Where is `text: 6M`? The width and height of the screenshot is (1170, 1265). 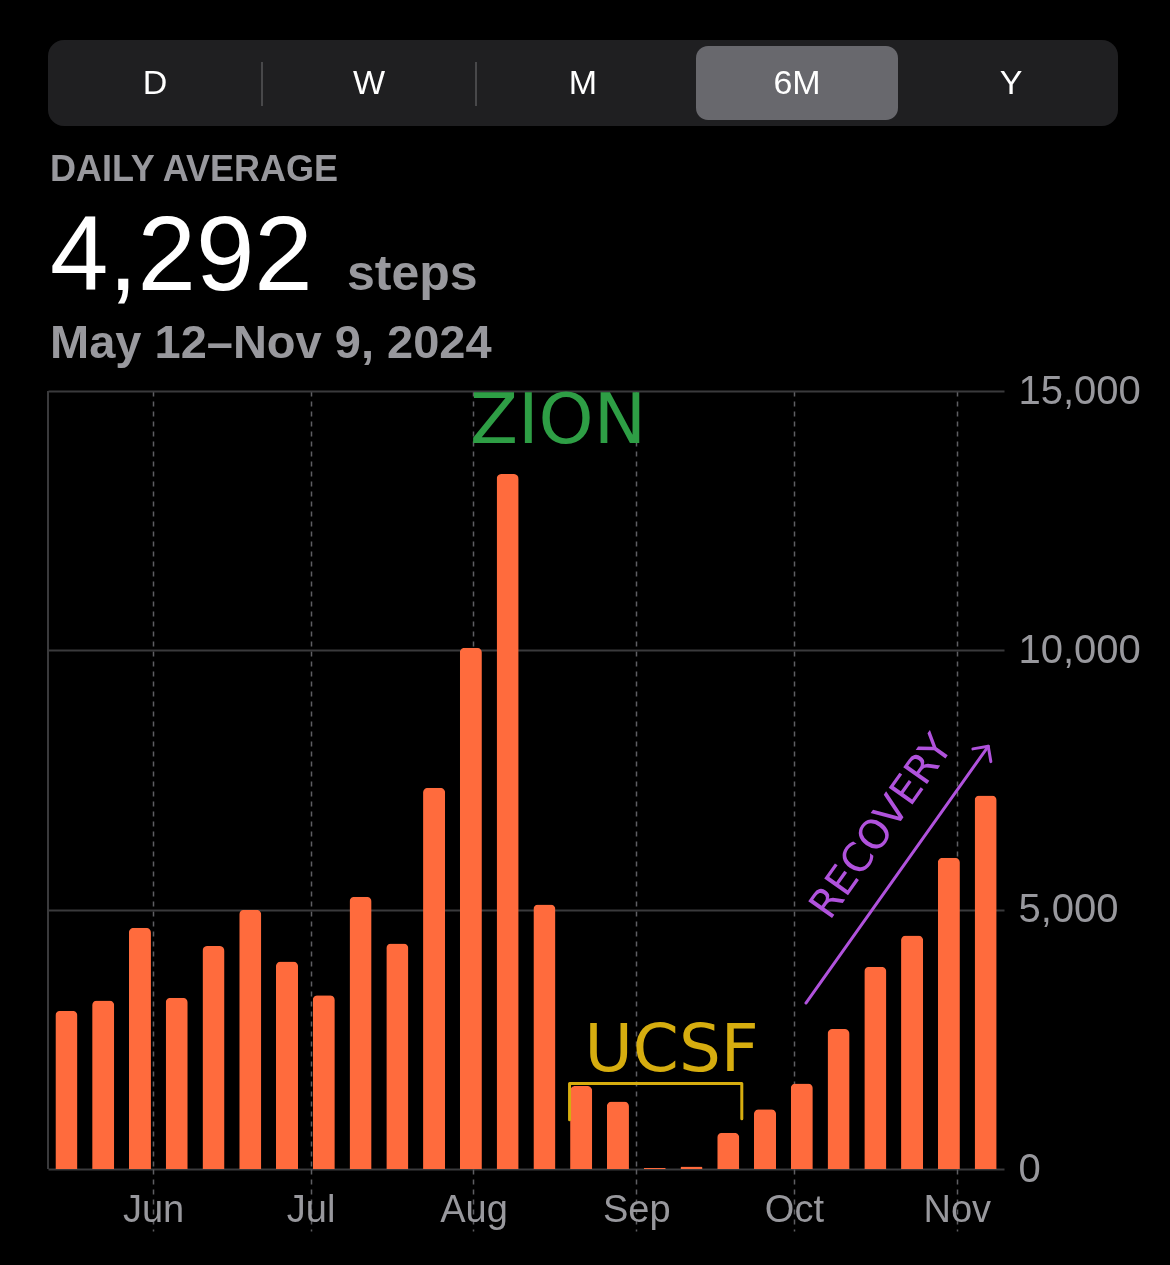
text: 6M is located at coordinates (797, 82).